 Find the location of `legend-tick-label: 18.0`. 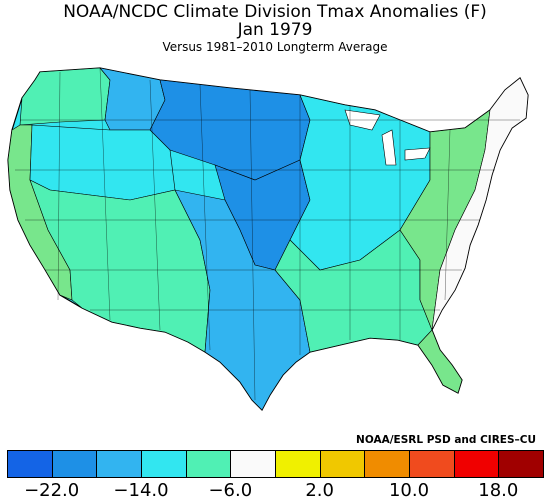

legend-tick-label: 18.0 is located at coordinates (498, 490).